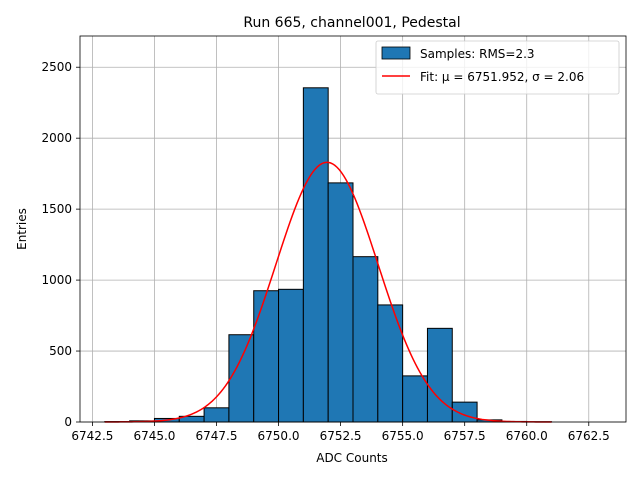 The width and height of the screenshot is (640, 480). What do you see at coordinates (56, 138) in the screenshot?
I see `y-tick-label-4: 2000` at bounding box center [56, 138].